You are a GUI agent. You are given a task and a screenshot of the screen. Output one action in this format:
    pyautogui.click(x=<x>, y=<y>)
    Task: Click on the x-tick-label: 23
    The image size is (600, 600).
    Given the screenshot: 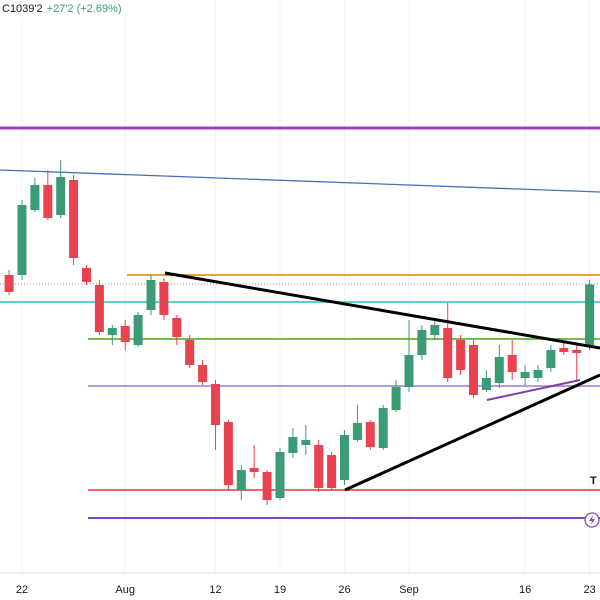 What is the action you would take?
    pyautogui.click(x=589, y=590)
    